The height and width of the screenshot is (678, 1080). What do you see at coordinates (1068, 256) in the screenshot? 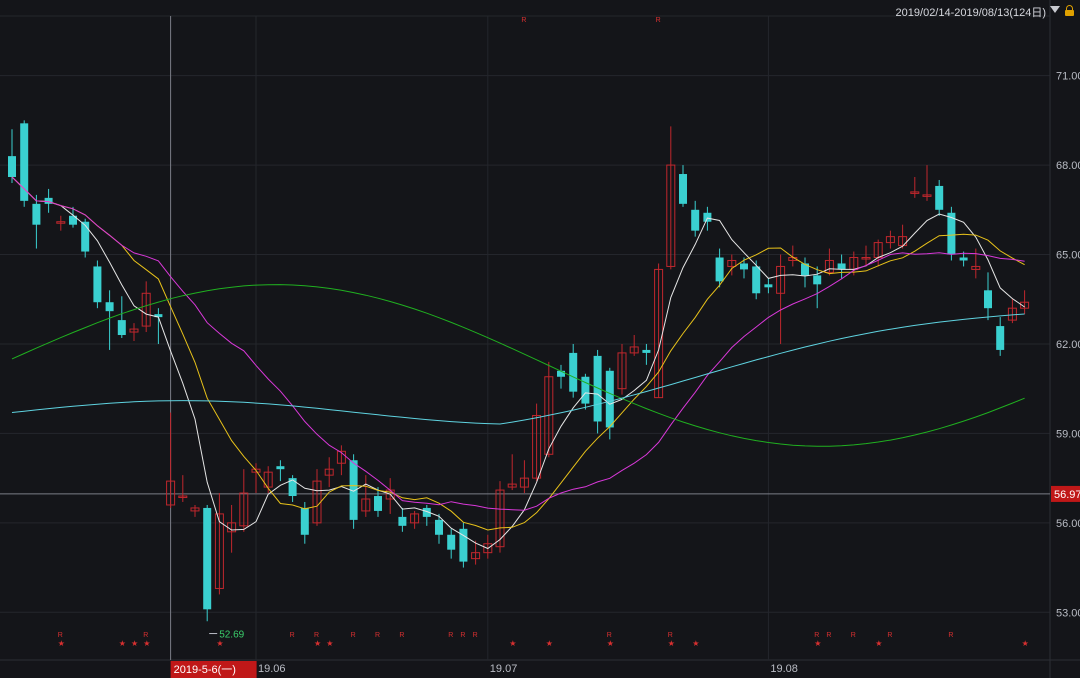
I see `y-tick-label: 65.00` at bounding box center [1068, 256].